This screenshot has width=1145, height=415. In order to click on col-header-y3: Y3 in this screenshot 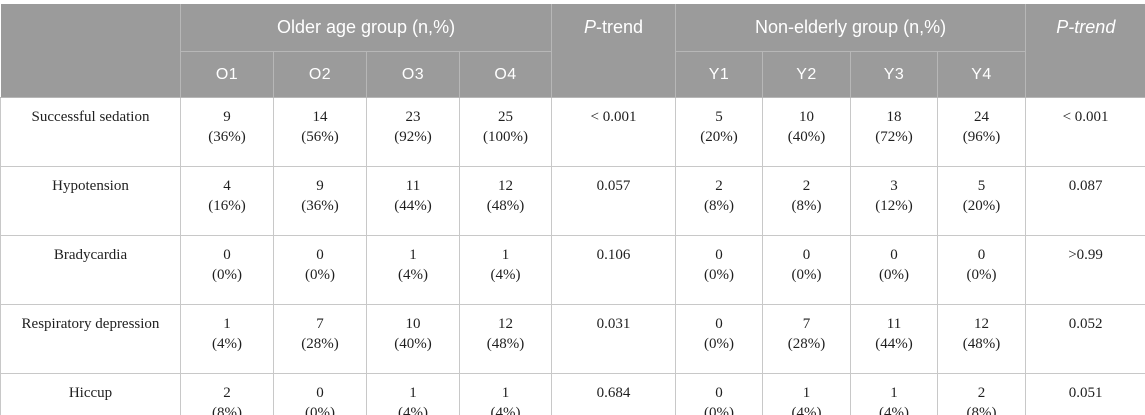, I will do `click(894, 74)`.